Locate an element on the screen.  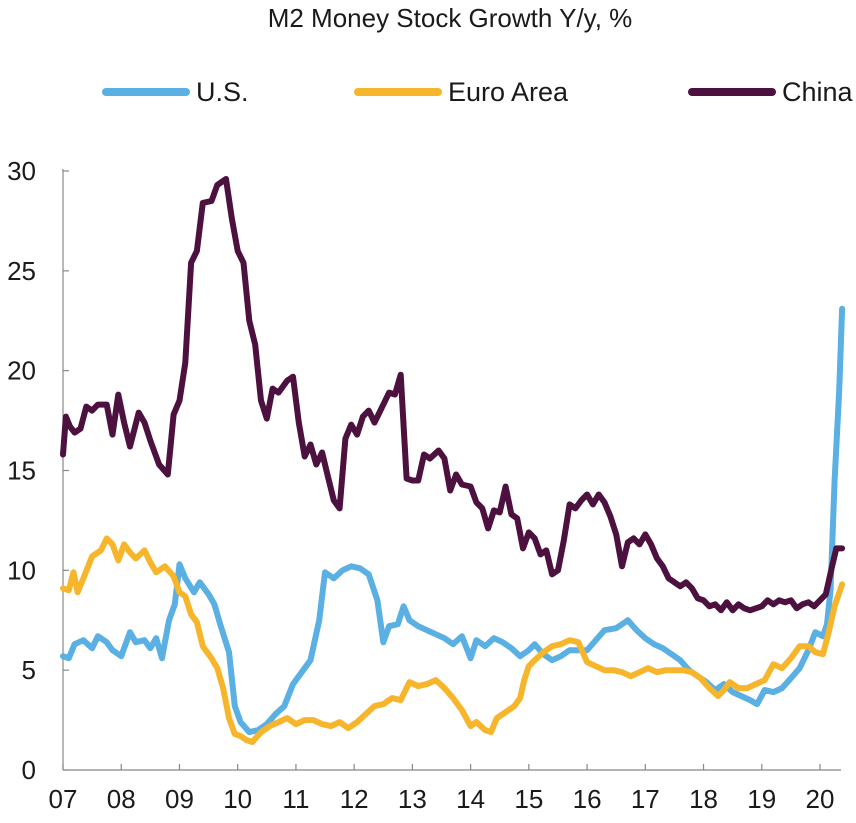
x-tick-label: 14 is located at coordinates (470, 799).